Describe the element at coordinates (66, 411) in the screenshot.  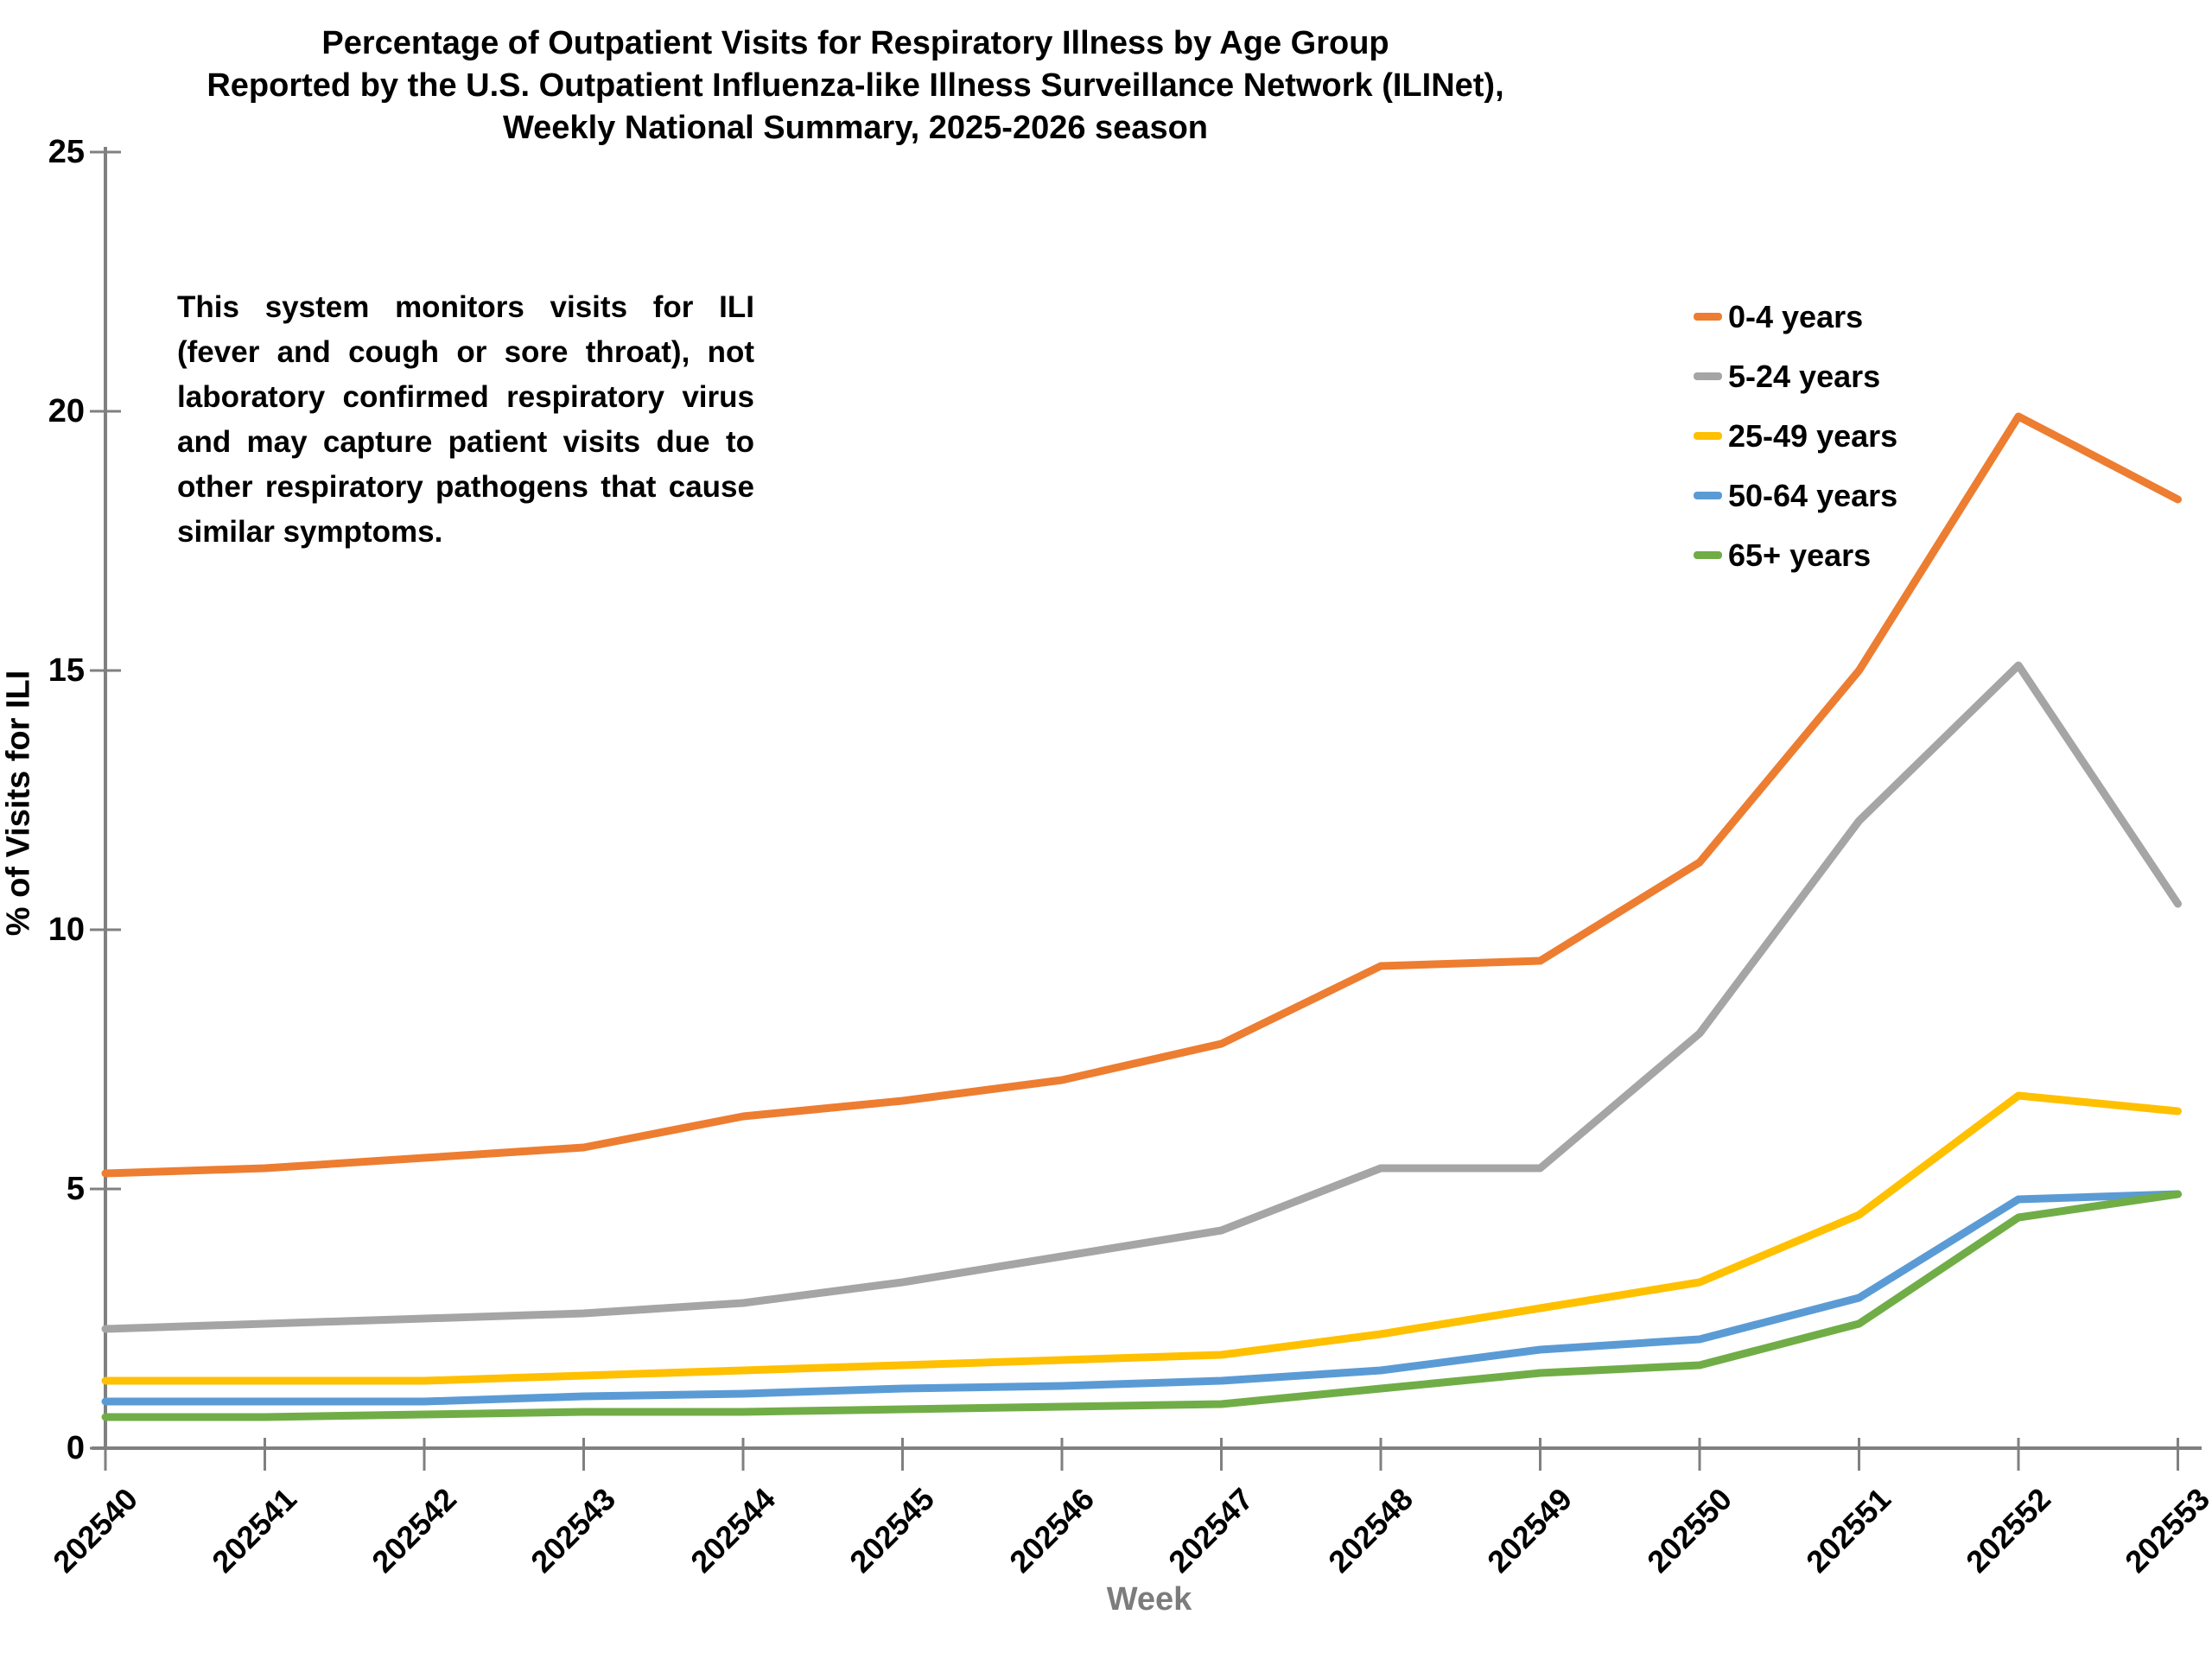
I see `y-tick-label-20: 20` at that location.